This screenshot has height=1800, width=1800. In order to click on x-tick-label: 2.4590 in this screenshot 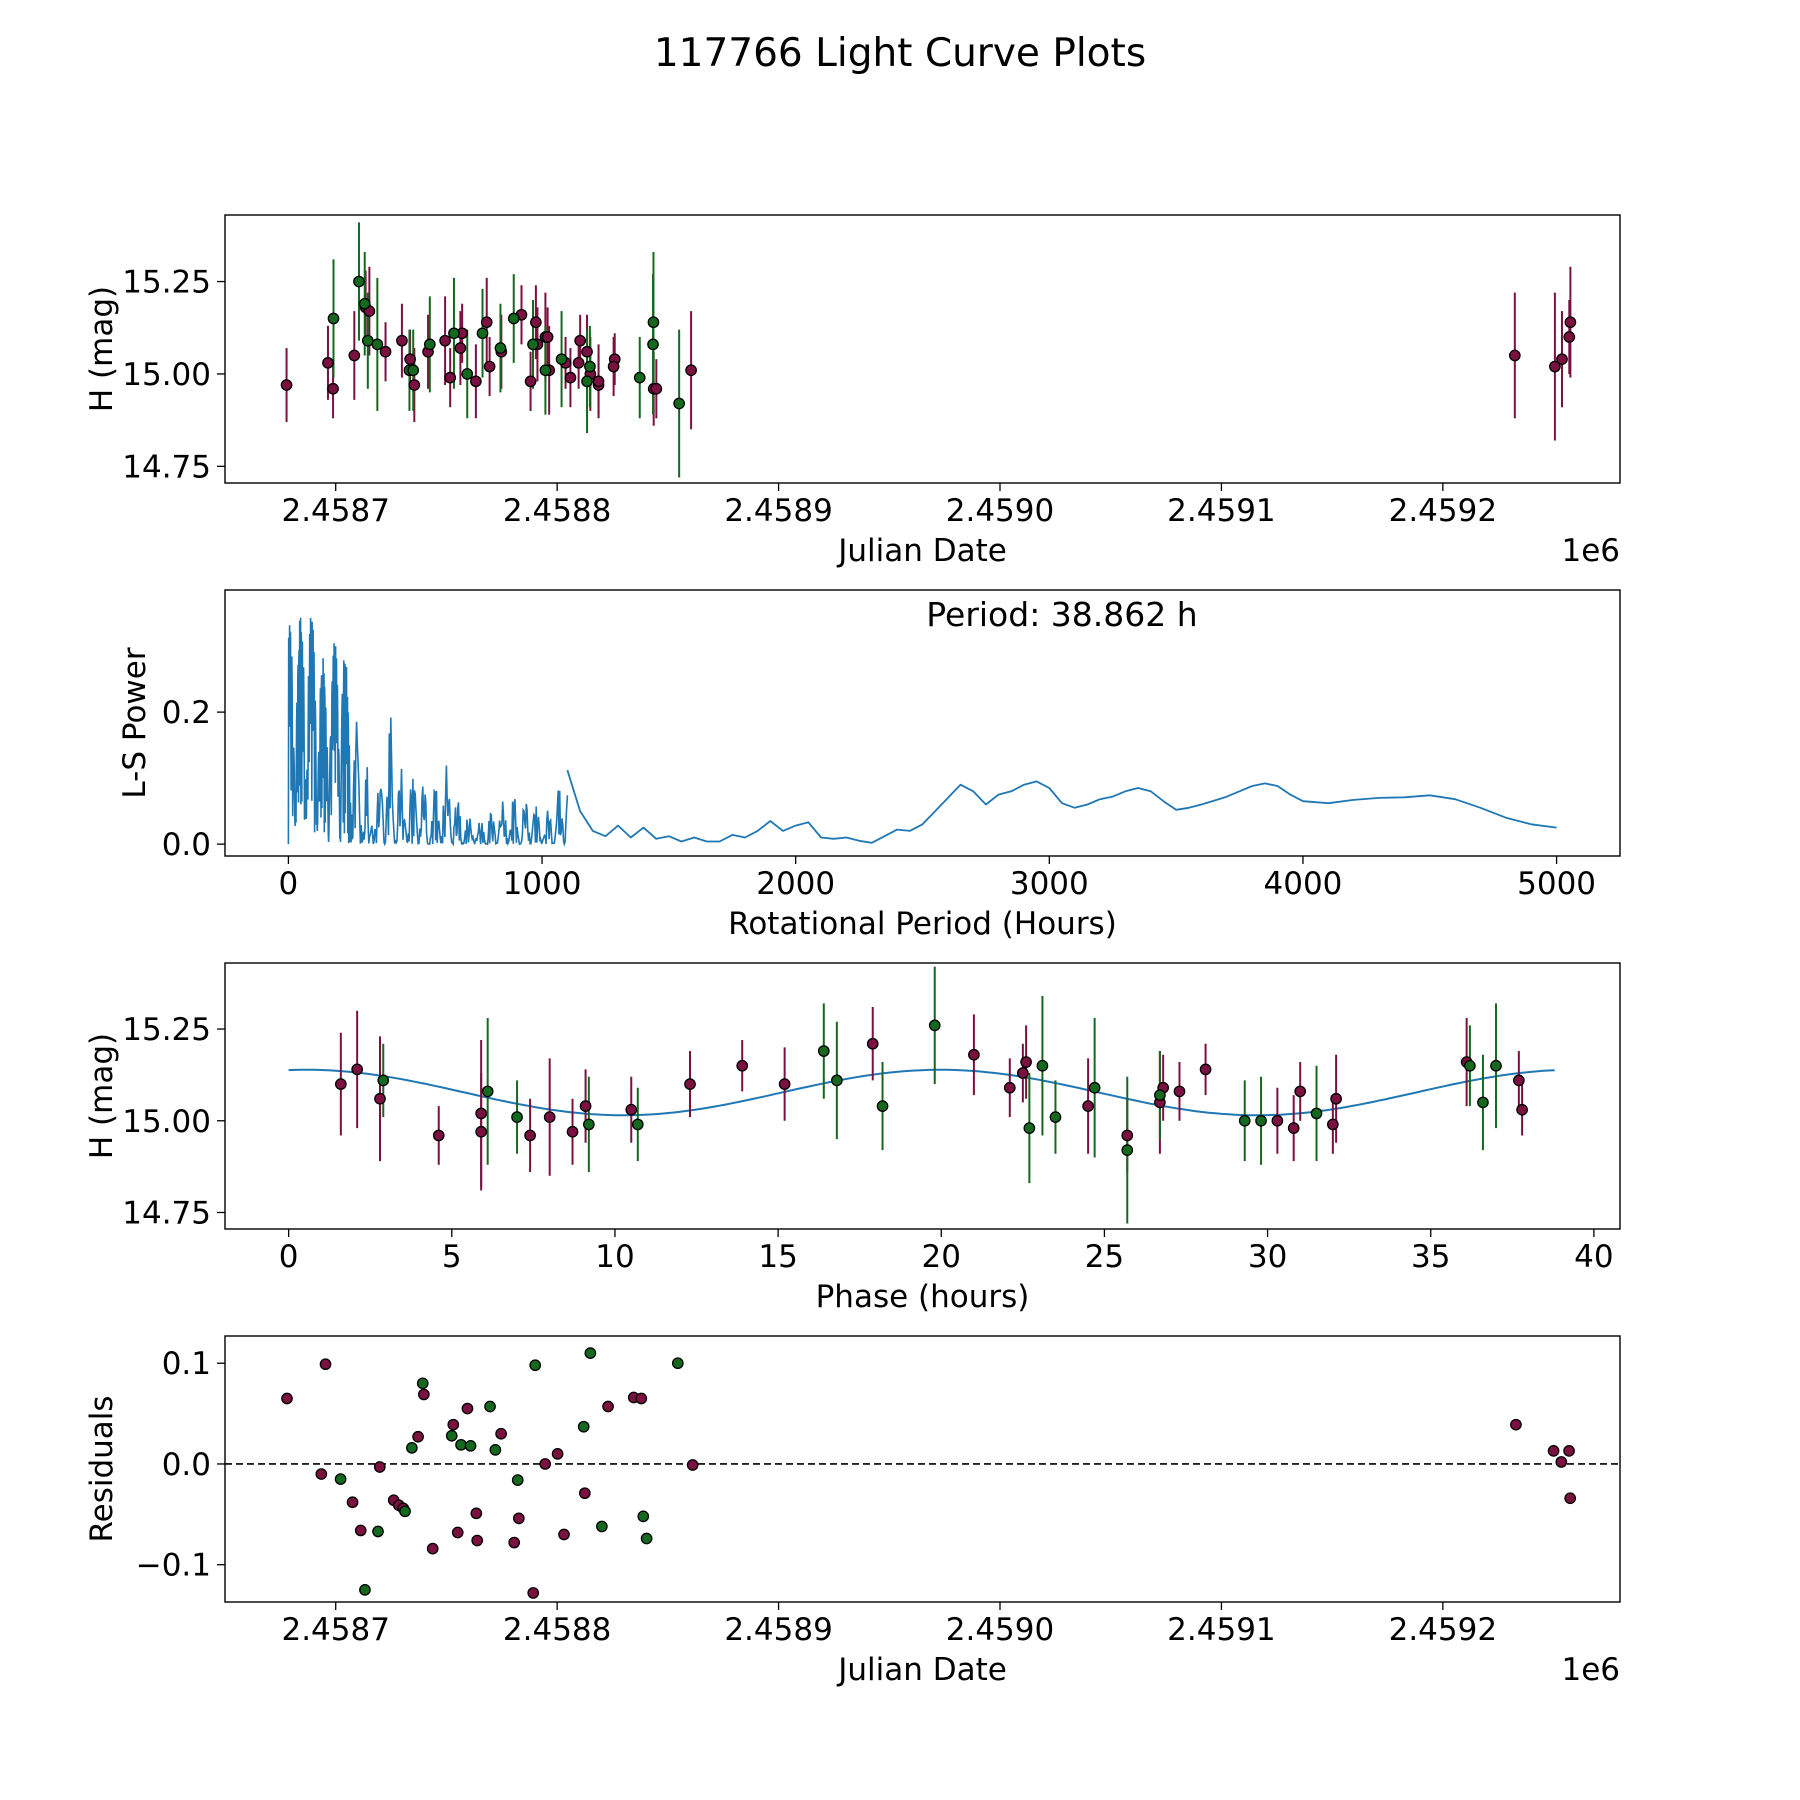, I will do `click(1000, 511)`.